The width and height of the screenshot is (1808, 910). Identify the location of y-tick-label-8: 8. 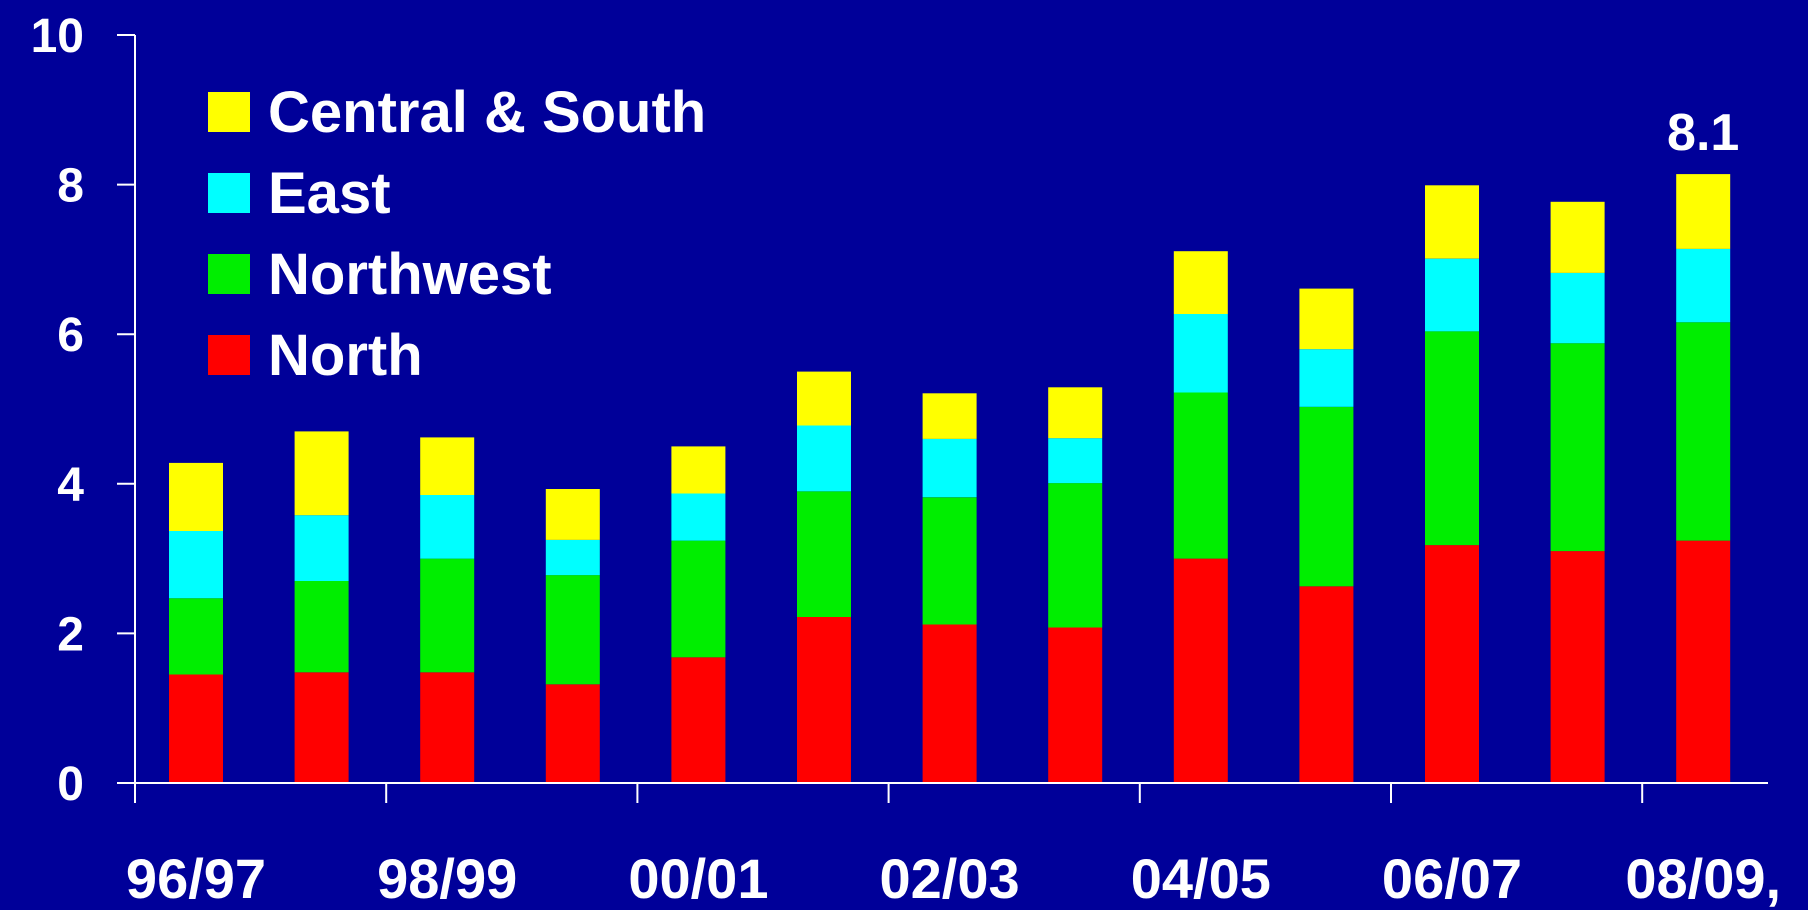
(70, 186).